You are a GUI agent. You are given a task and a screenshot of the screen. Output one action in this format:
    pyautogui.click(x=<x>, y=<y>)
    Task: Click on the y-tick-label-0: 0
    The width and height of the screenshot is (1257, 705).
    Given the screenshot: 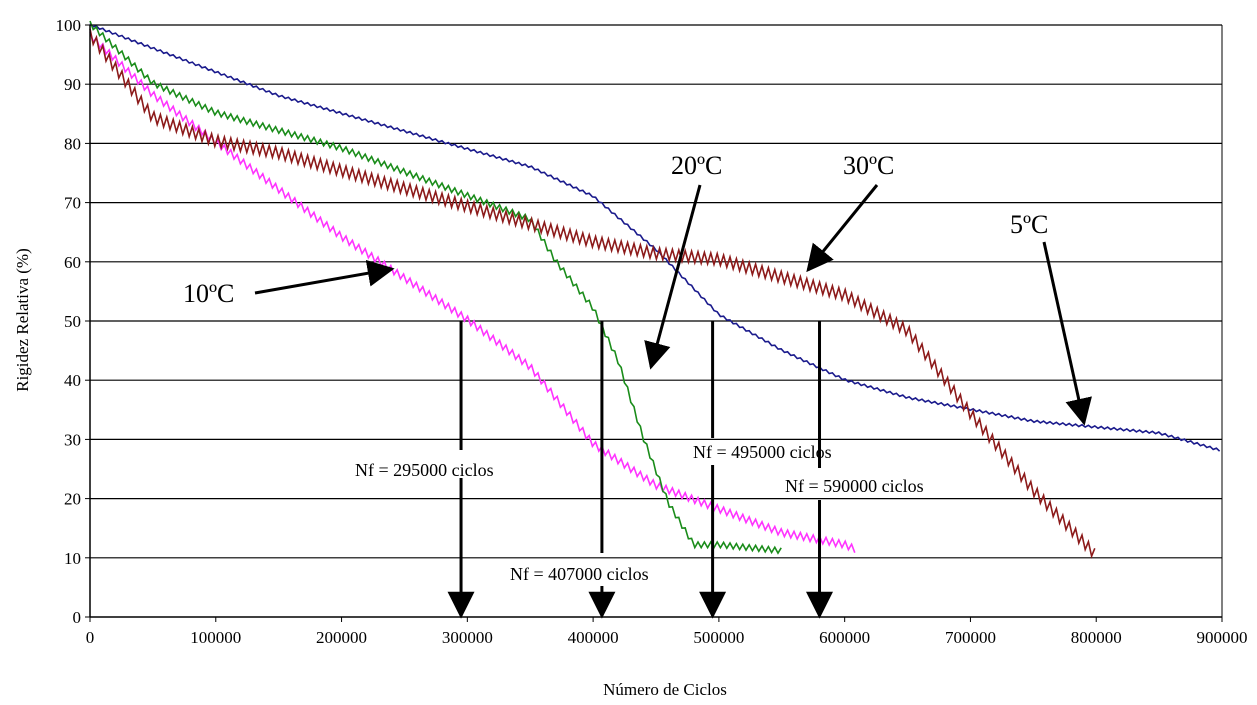 What is the action you would take?
    pyautogui.click(x=77, y=617)
    